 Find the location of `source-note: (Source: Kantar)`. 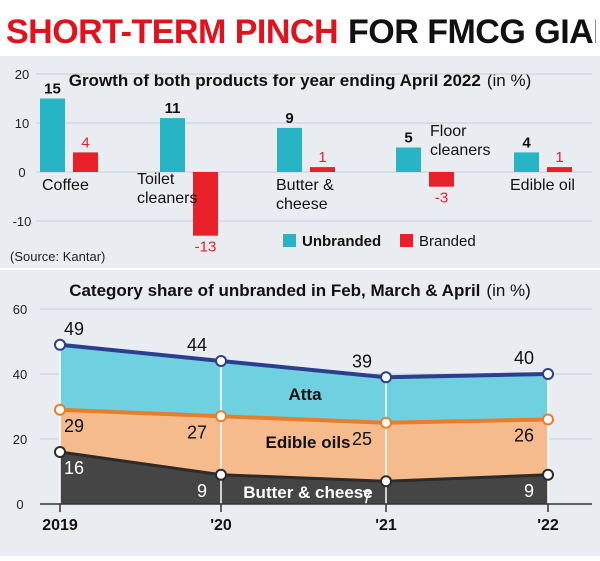

source-note: (Source: Kantar) is located at coordinates (57, 256).